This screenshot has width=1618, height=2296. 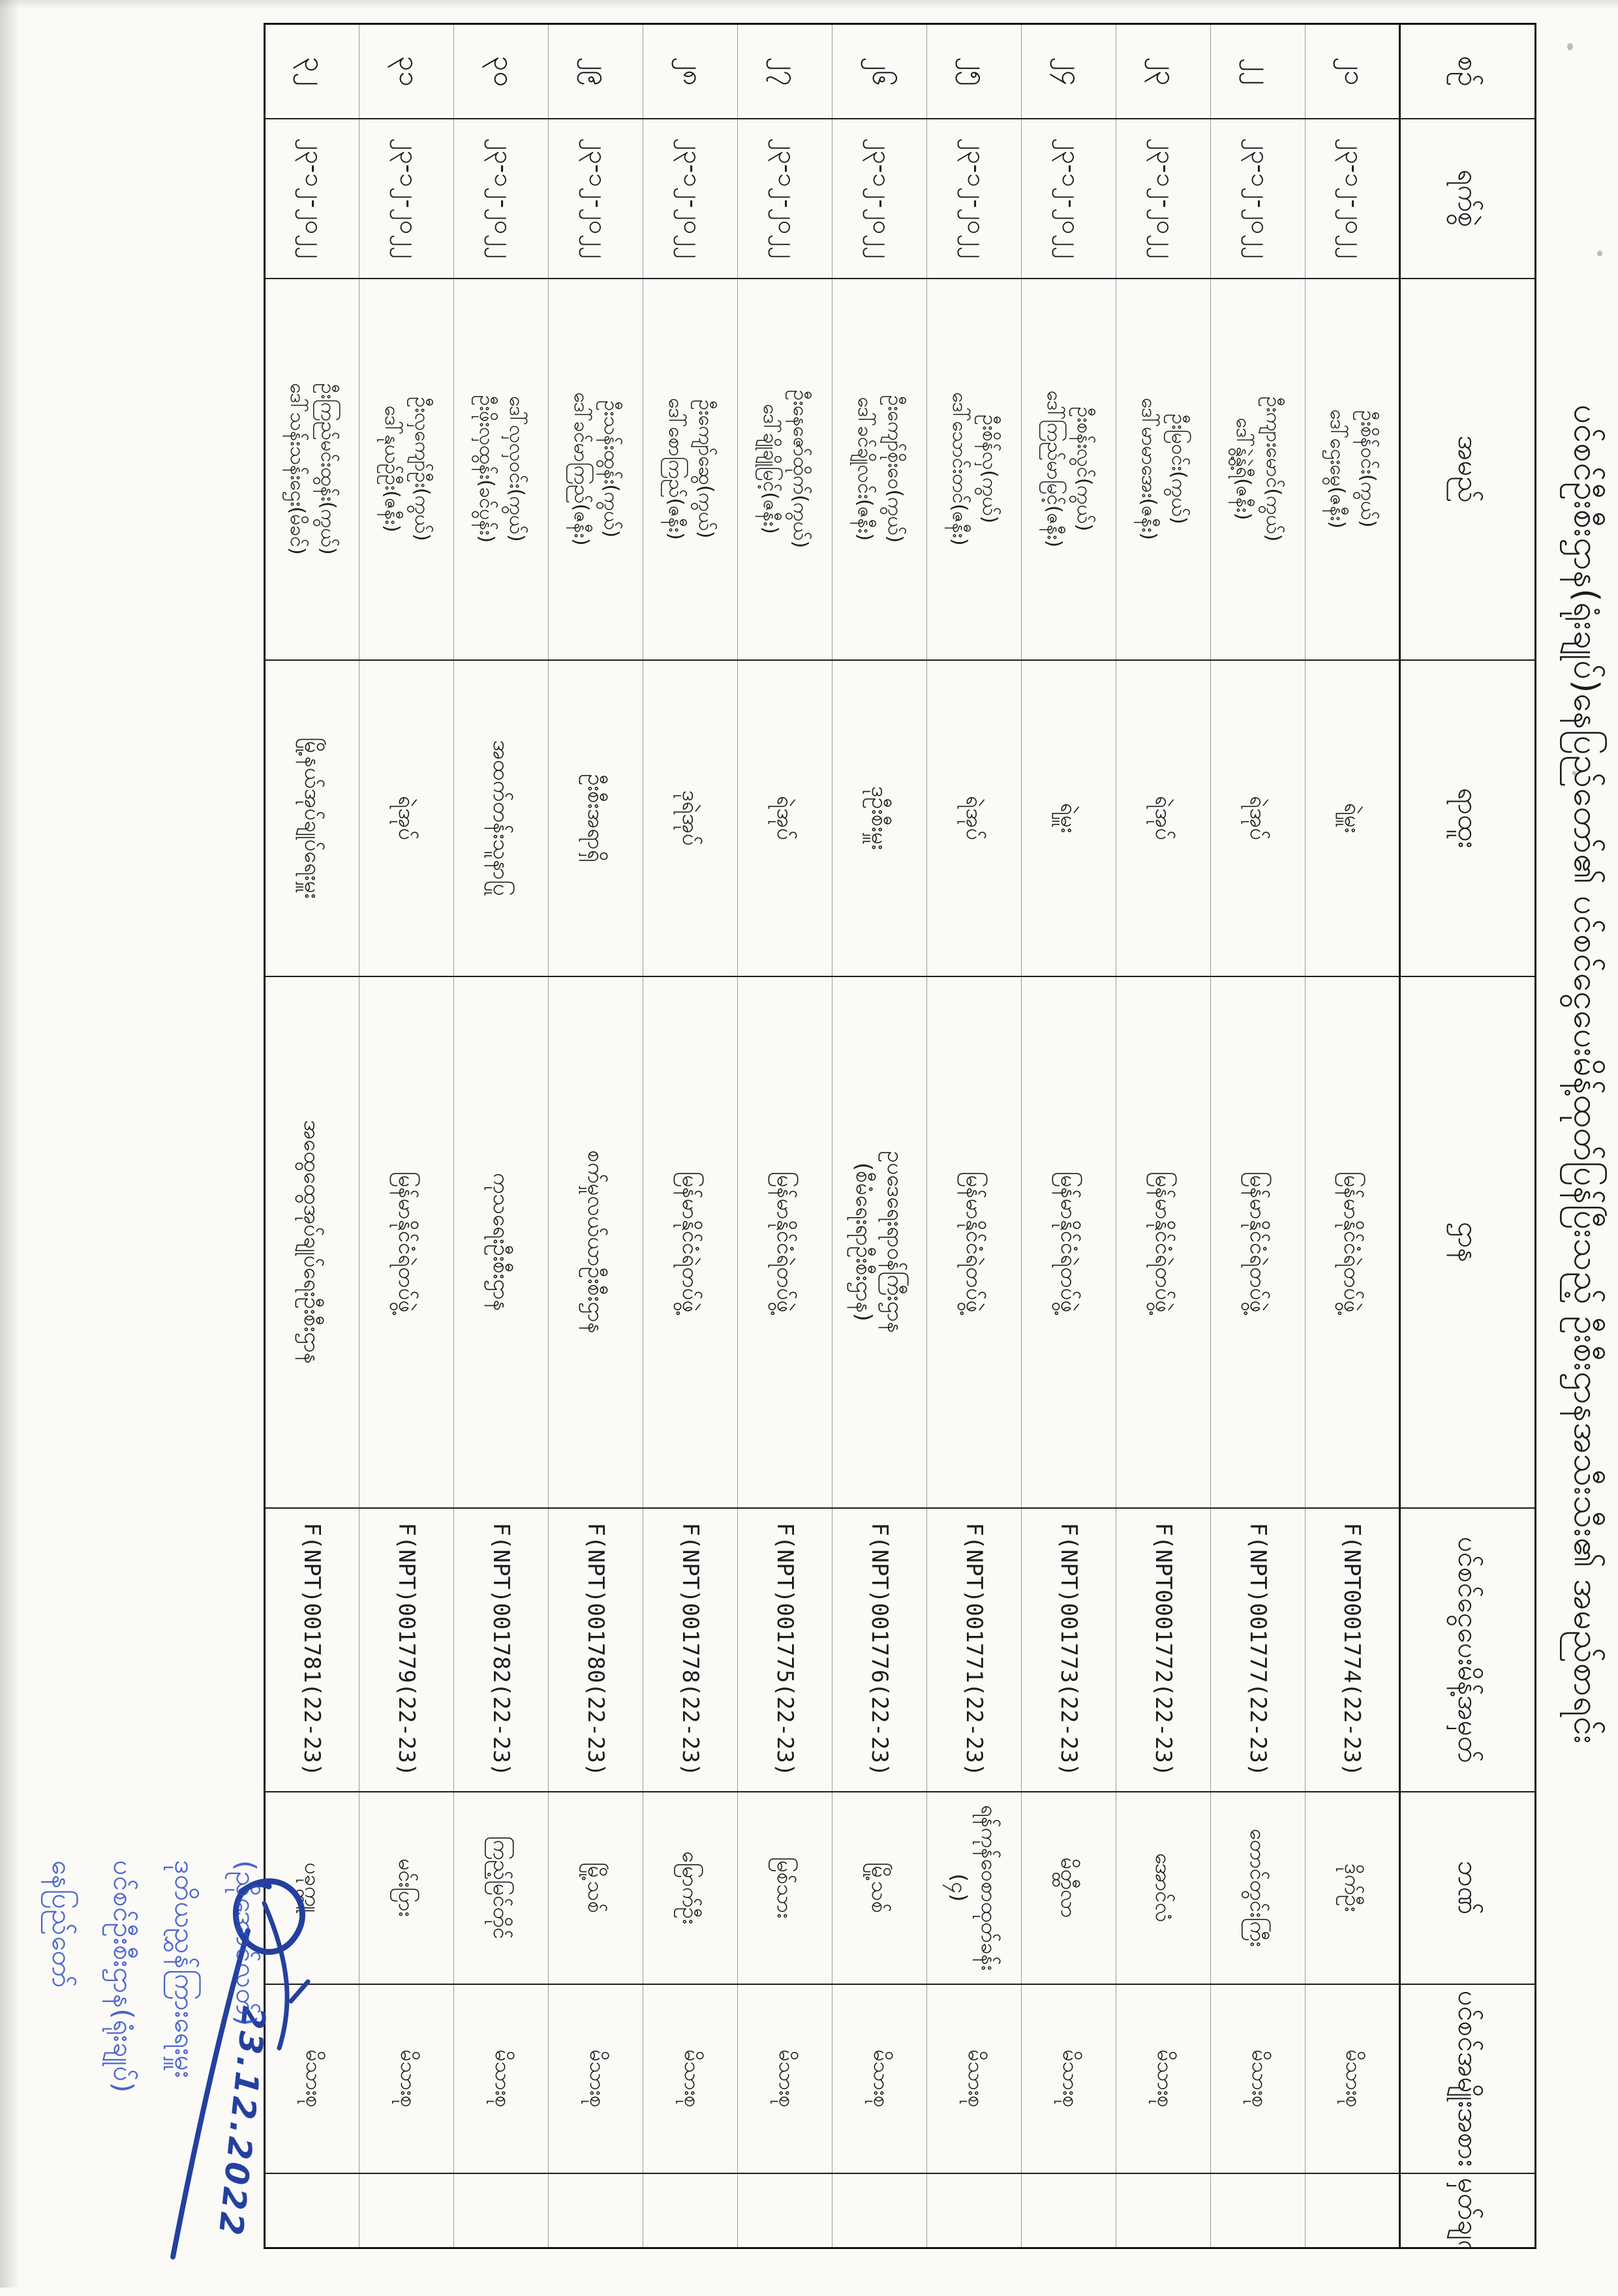 What do you see at coordinates (691, 1649) in the screenshot?
I see `cell-order-number: F(NPT)001778(22-23)` at bounding box center [691, 1649].